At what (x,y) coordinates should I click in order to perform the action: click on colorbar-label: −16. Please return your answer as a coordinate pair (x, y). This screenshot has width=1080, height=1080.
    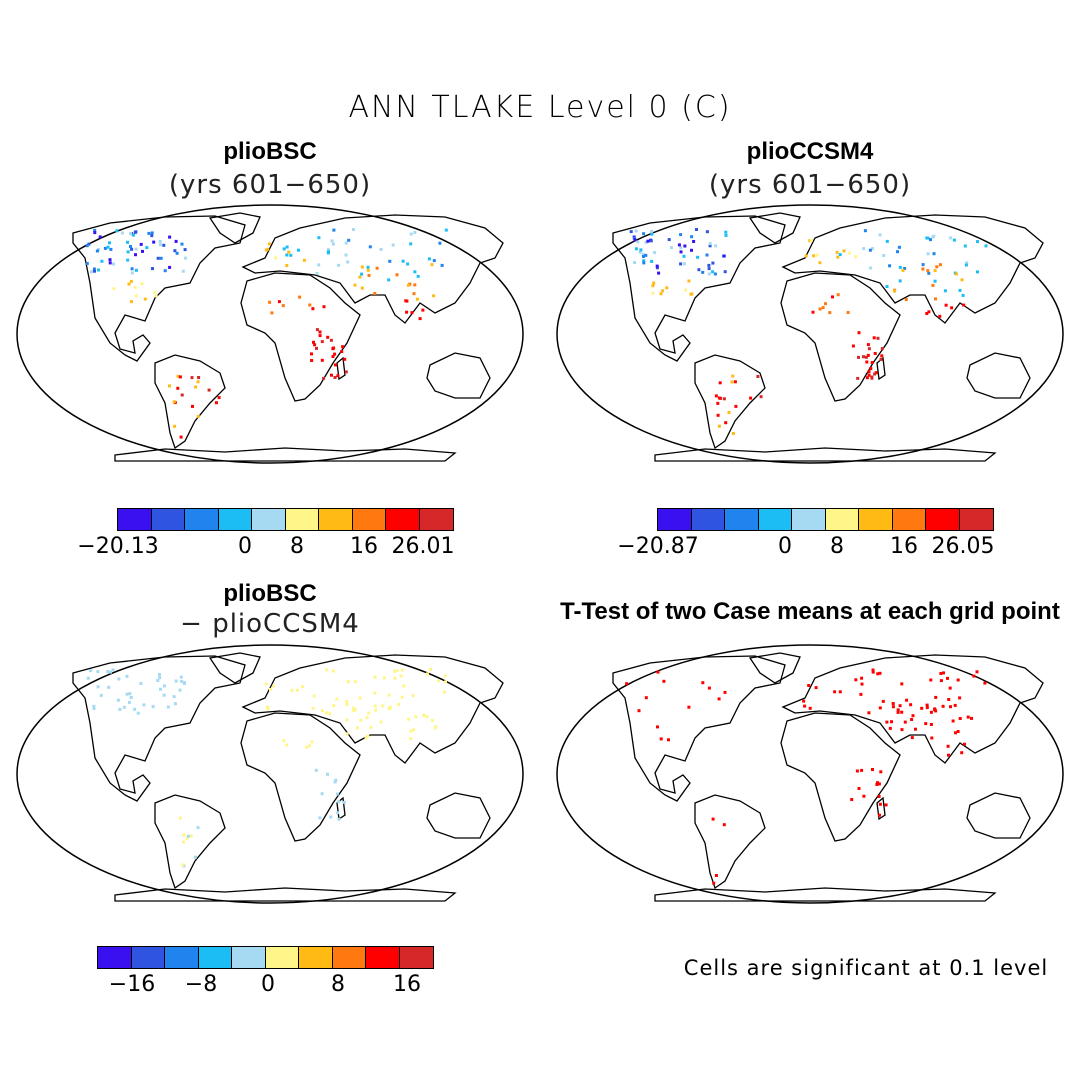
    Looking at the image, I should click on (132, 984).